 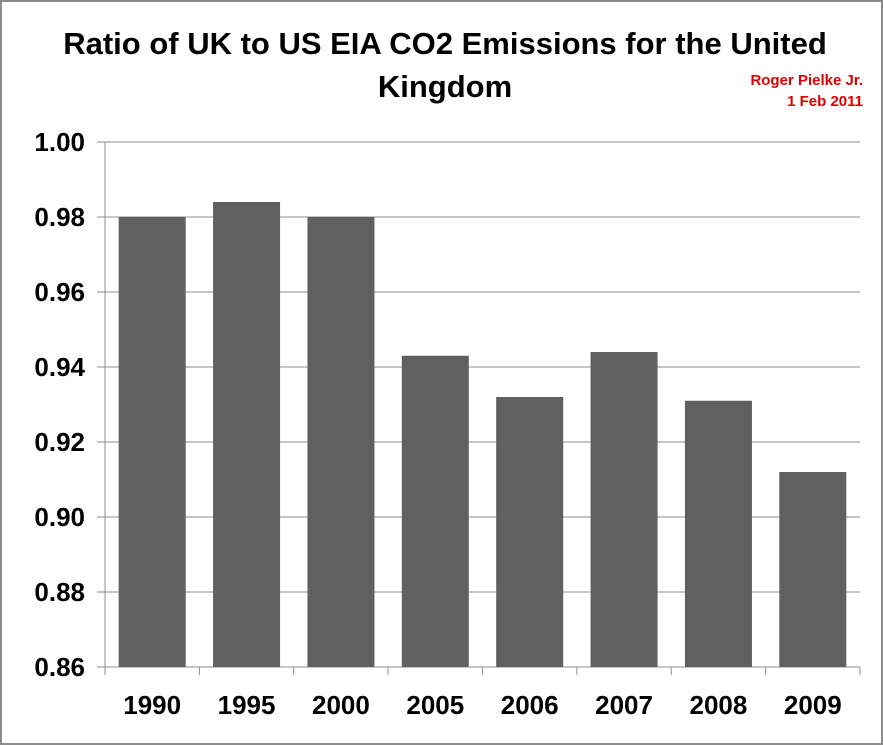 What do you see at coordinates (530, 532) in the screenshot?
I see `bar-2006` at bounding box center [530, 532].